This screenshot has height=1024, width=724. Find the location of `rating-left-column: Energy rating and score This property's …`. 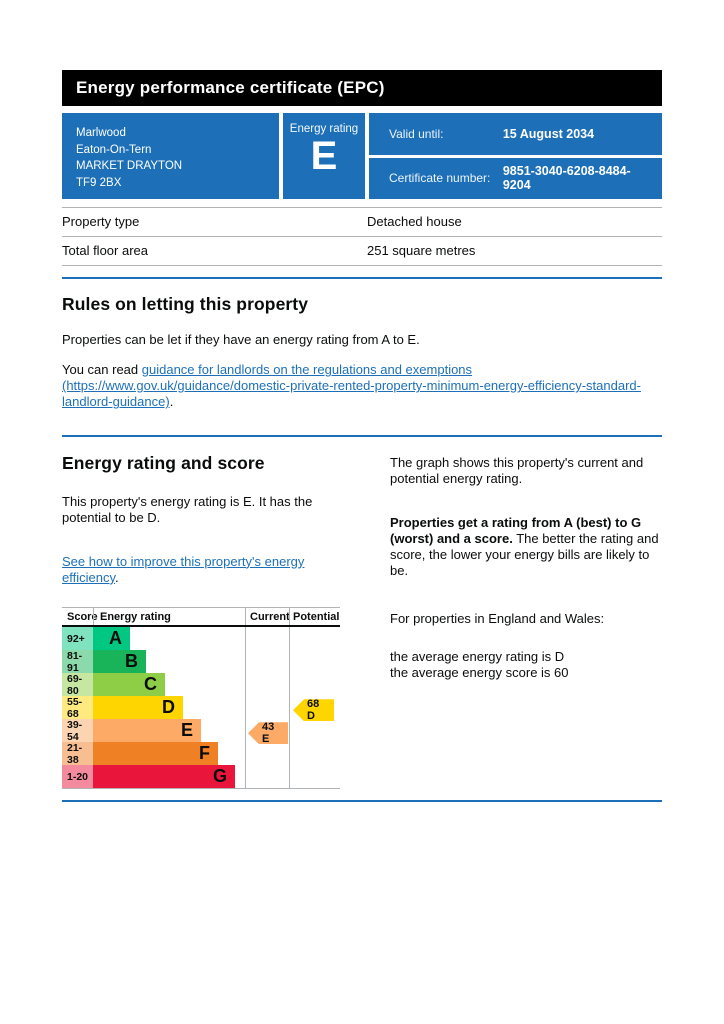

rating-left-column: Energy rating and score This property's … is located at coordinates (203, 621).